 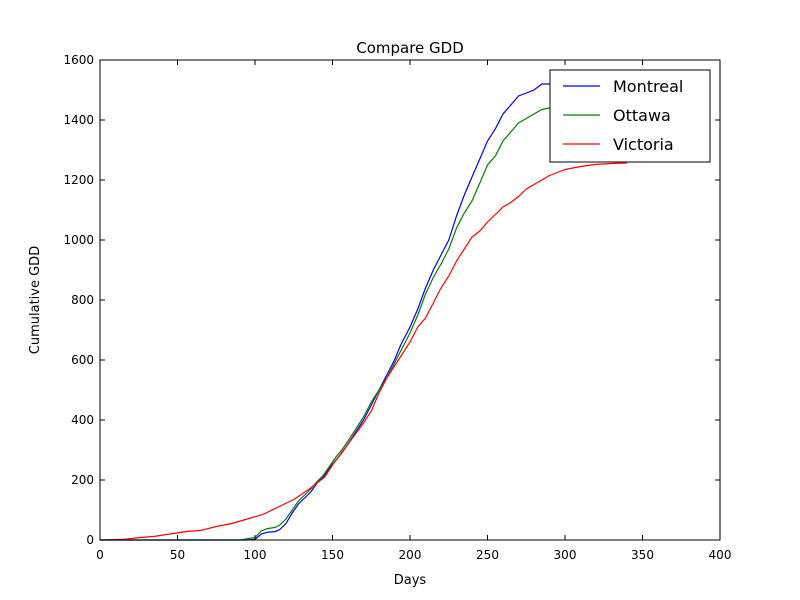 I want to click on x-tick-label: 300, so click(x=565, y=555).